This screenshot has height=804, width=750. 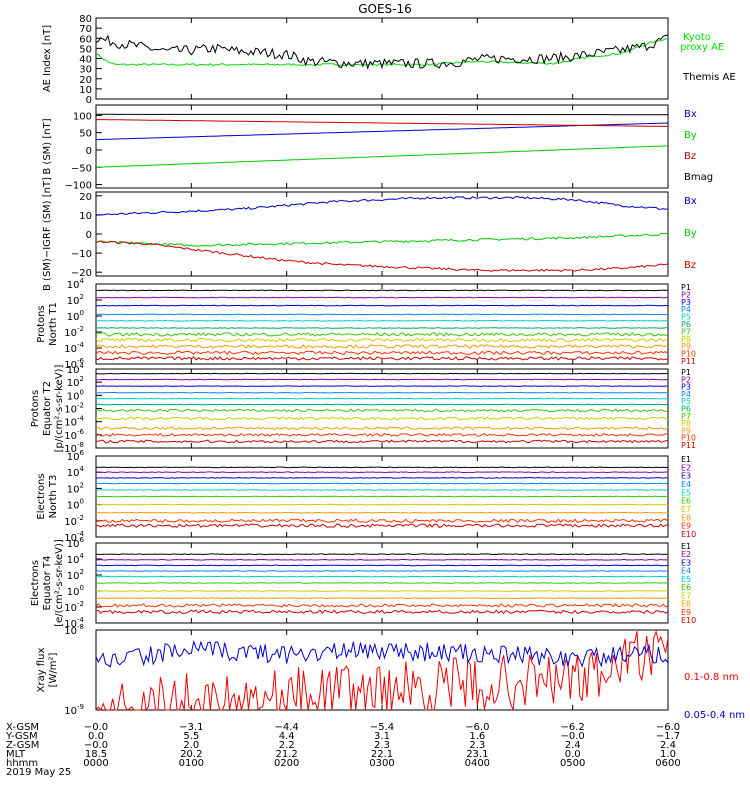 What do you see at coordinates (41, 670) in the screenshot?
I see `y-axis-label: Xray flux` at bounding box center [41, 670].